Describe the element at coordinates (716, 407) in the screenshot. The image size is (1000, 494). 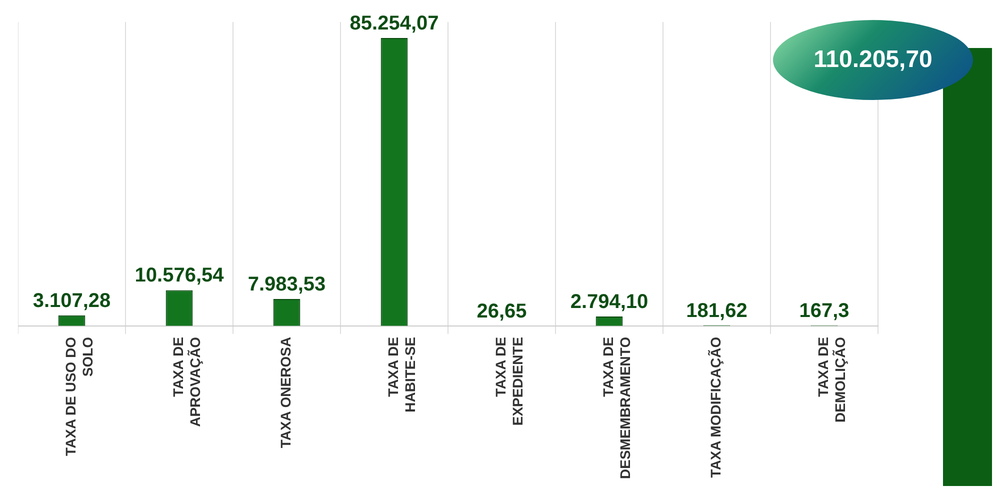
I see `x-tick-label: TAXA MODIFICAÇÃO` at that location.